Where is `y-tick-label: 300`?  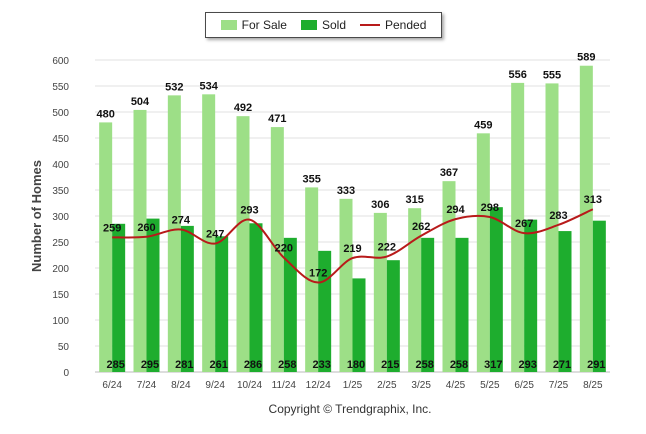
y-tick-label: 300 is located at coordinates (60, 217).